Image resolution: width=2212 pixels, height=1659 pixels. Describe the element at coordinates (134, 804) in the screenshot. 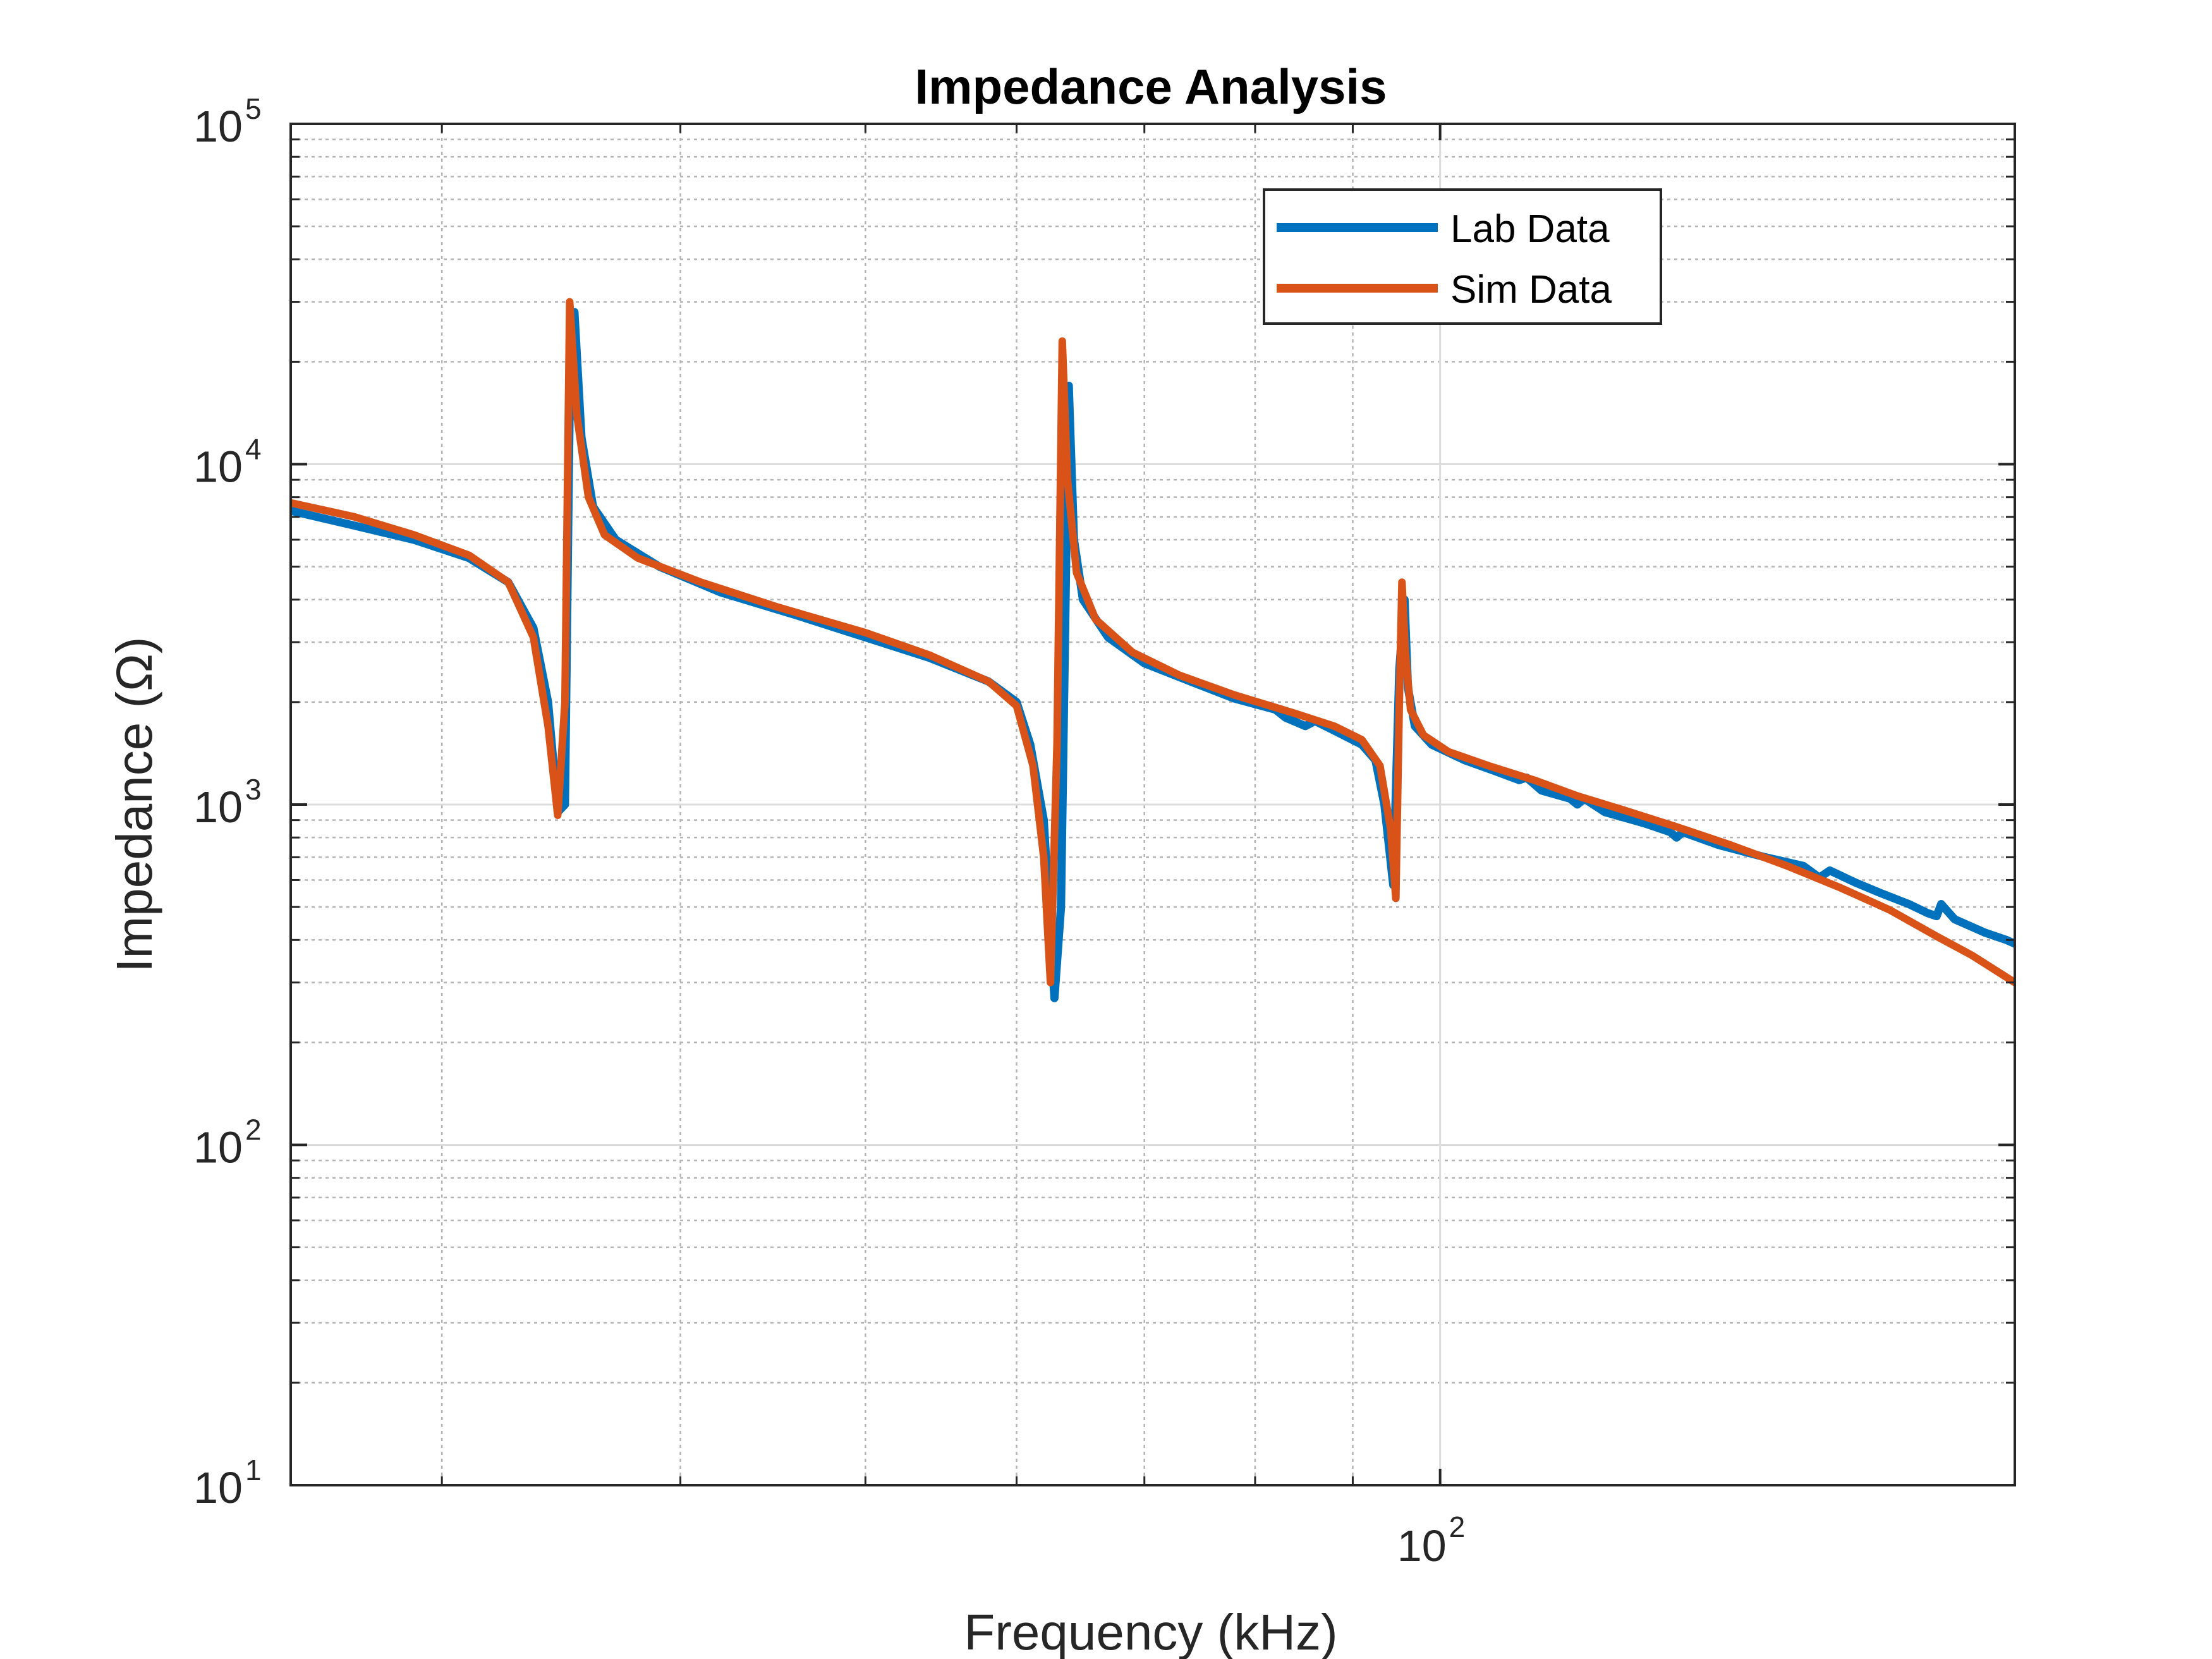

I see `y-axis-label: Impedance (Ω)` at that location.